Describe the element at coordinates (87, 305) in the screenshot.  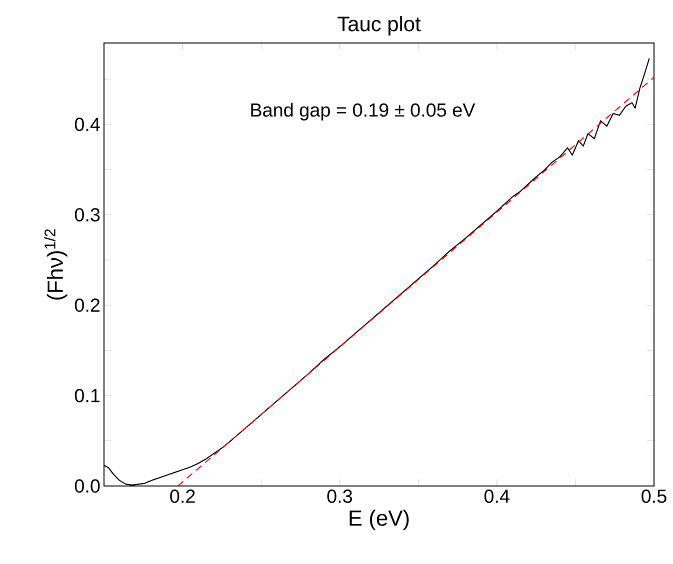
I see `y-tick-label: 0.2` at that location.